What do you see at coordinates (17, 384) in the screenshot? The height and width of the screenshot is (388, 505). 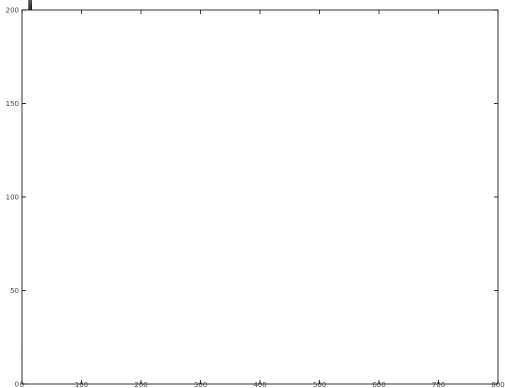 I see `y-tick-label: 0` at bounding box center [17, 384].